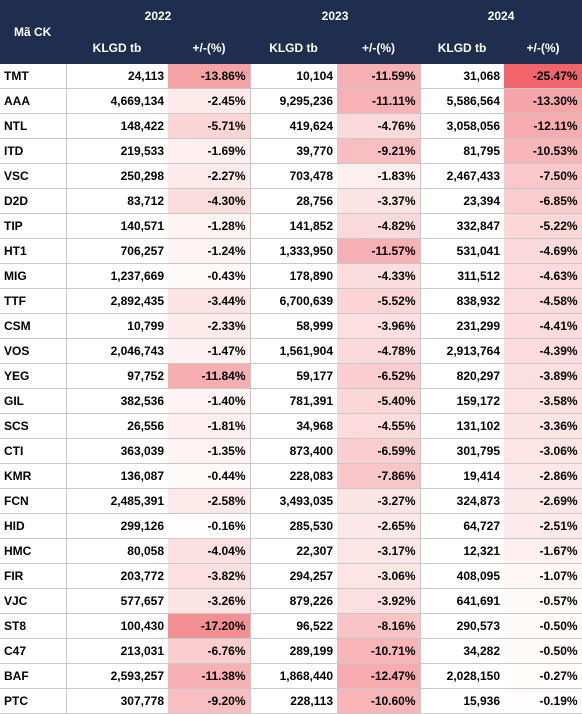 Image resolution: width=582 pixels, height=714 pixels. I want to click on stock-code: KMR, so click(33, 476).